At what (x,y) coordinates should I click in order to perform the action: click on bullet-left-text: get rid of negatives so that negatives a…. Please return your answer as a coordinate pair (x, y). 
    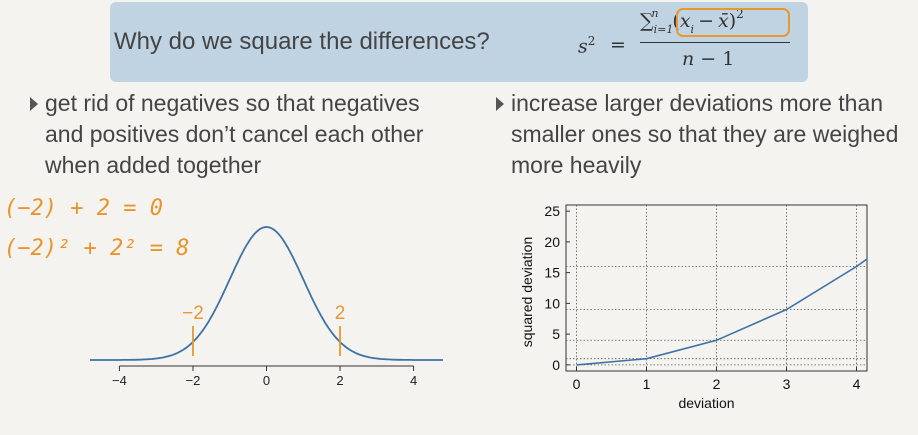
    Looking at the image, I should click on (234, 134).